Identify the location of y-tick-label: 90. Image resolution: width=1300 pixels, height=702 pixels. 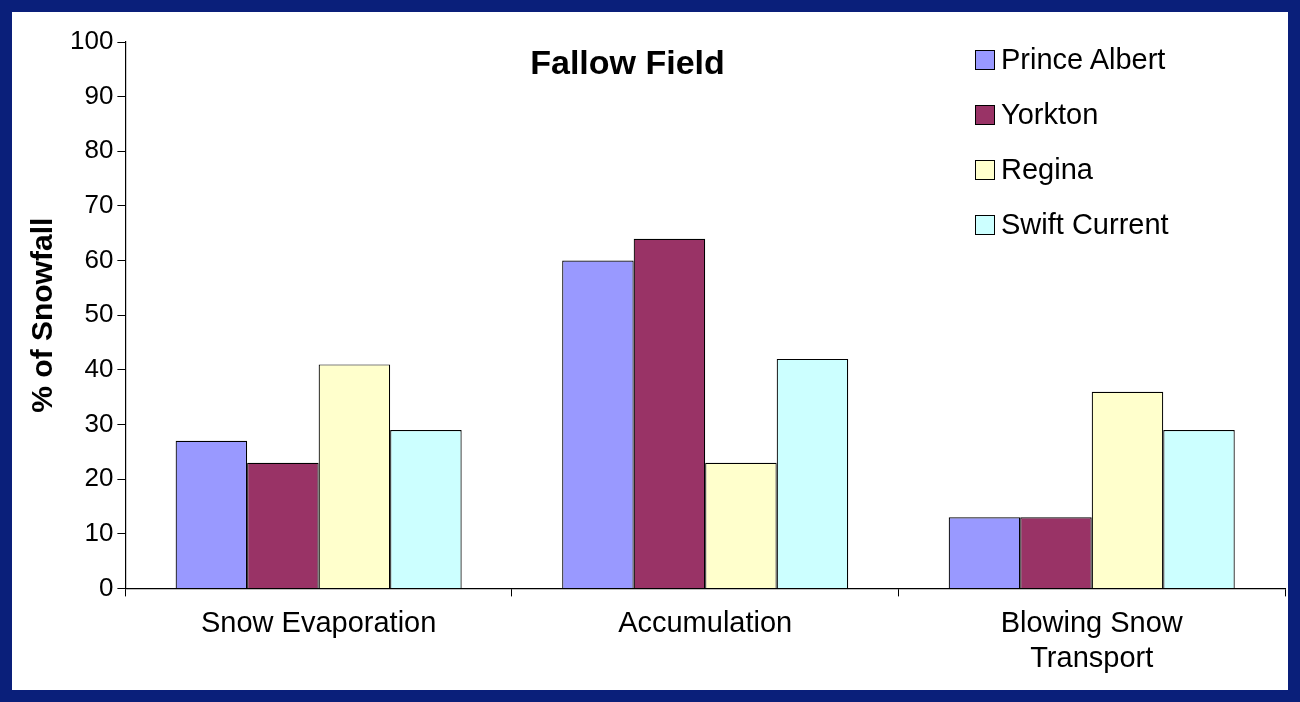
(99, 94).